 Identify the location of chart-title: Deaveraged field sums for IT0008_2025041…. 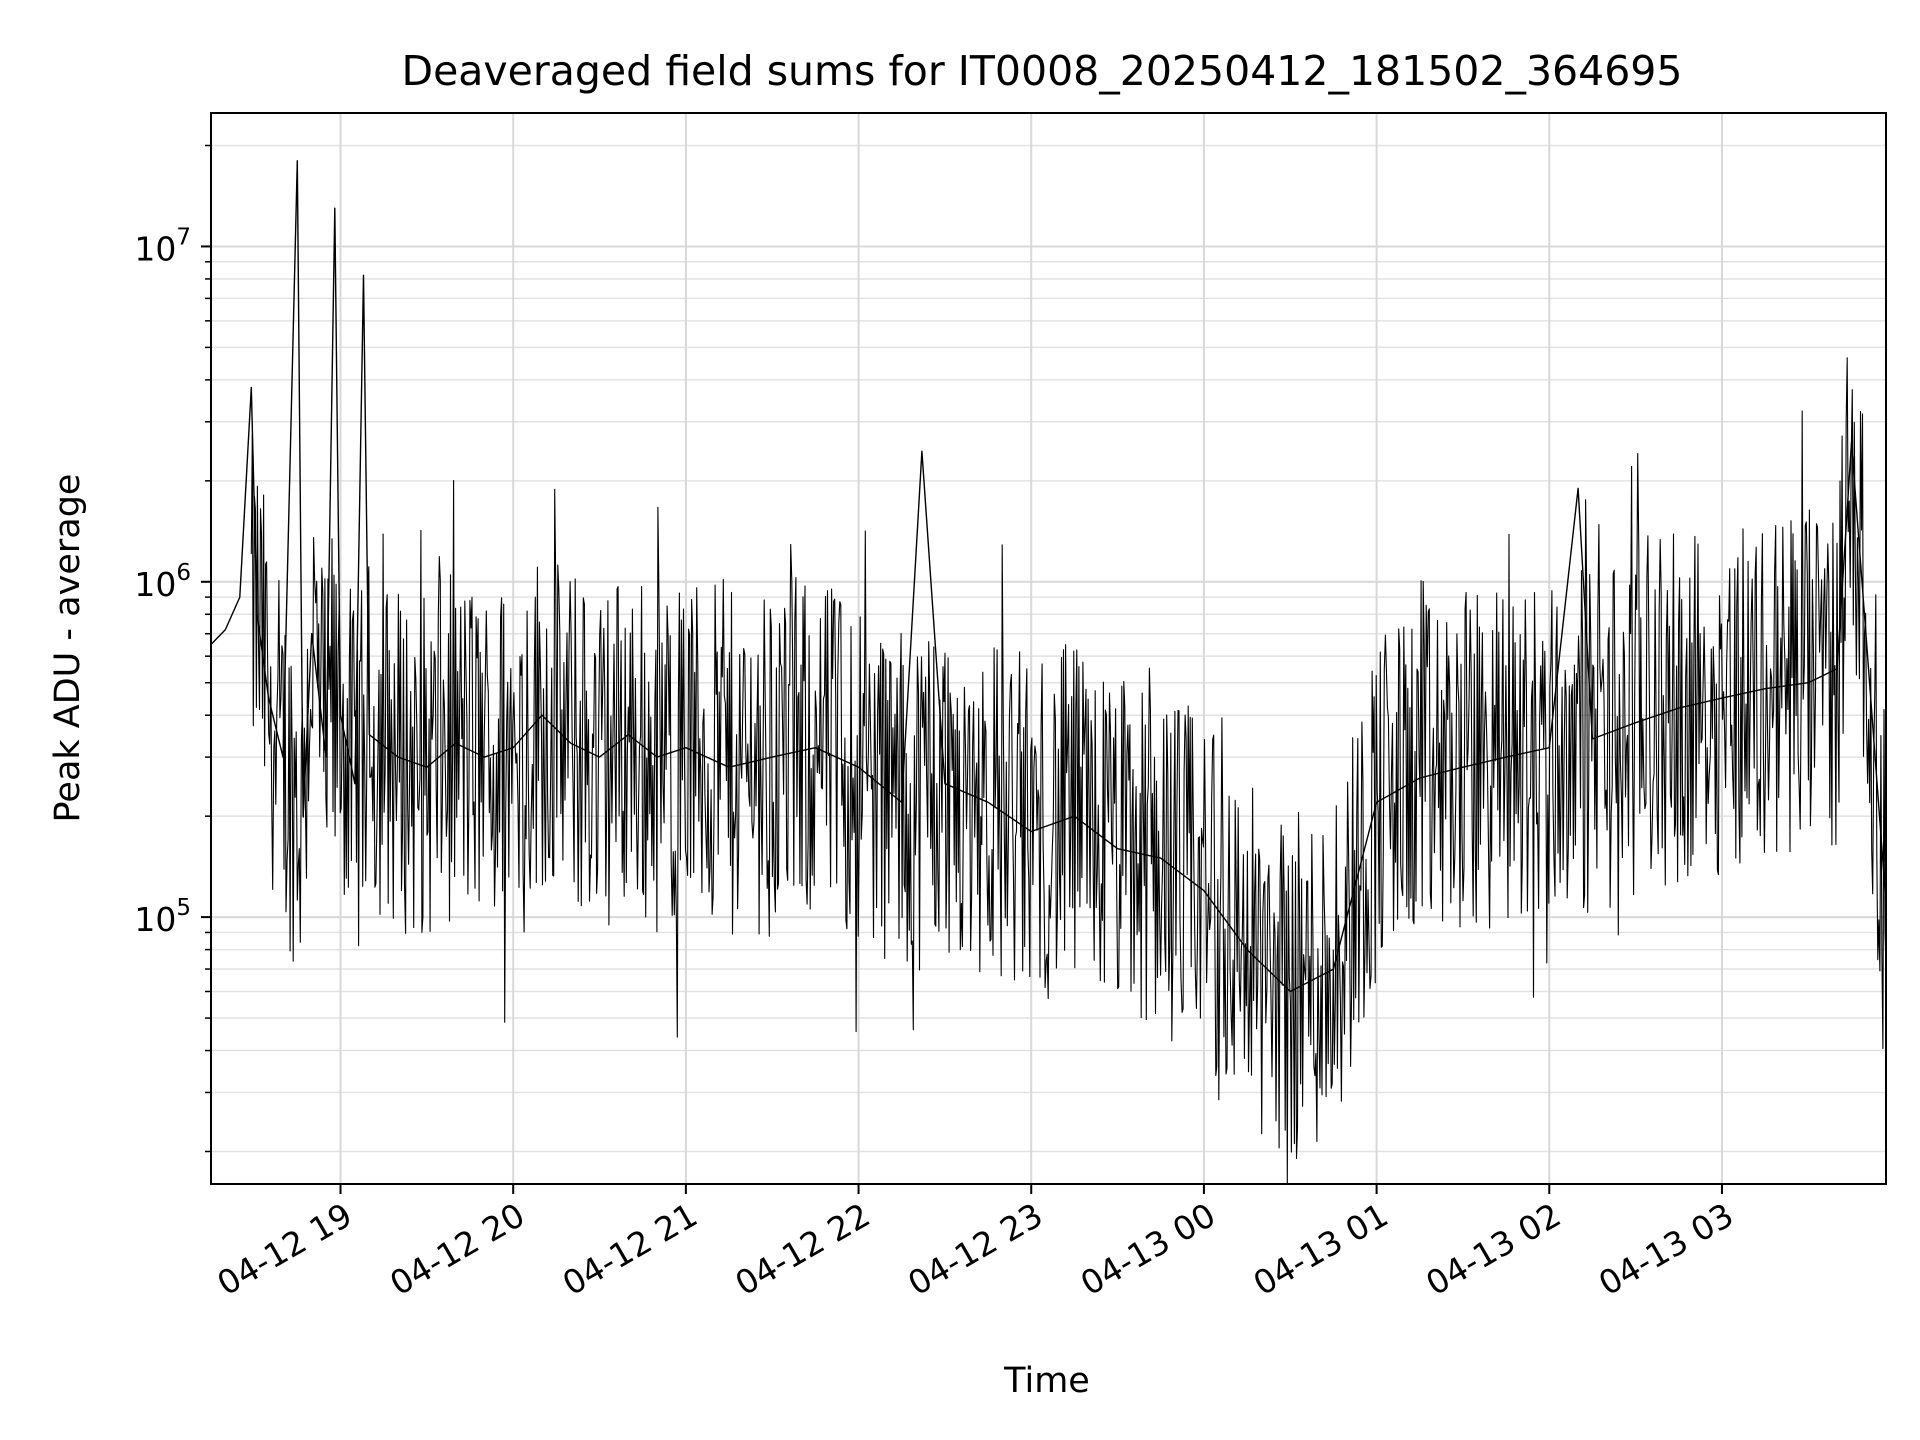
(1042, 71).